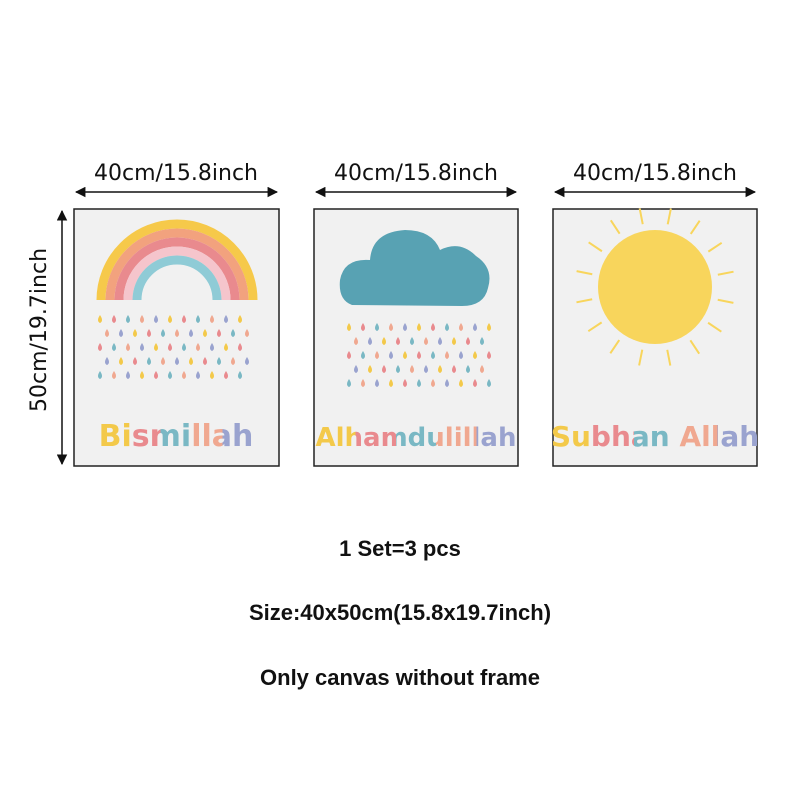 Image resolution: width=800 pixels, height=800 pixels. What do you see at coordinates (400, 548) in the screenshot?
I see `info-line: 1 Set=3 pcs` at bounding box center [400, 548].